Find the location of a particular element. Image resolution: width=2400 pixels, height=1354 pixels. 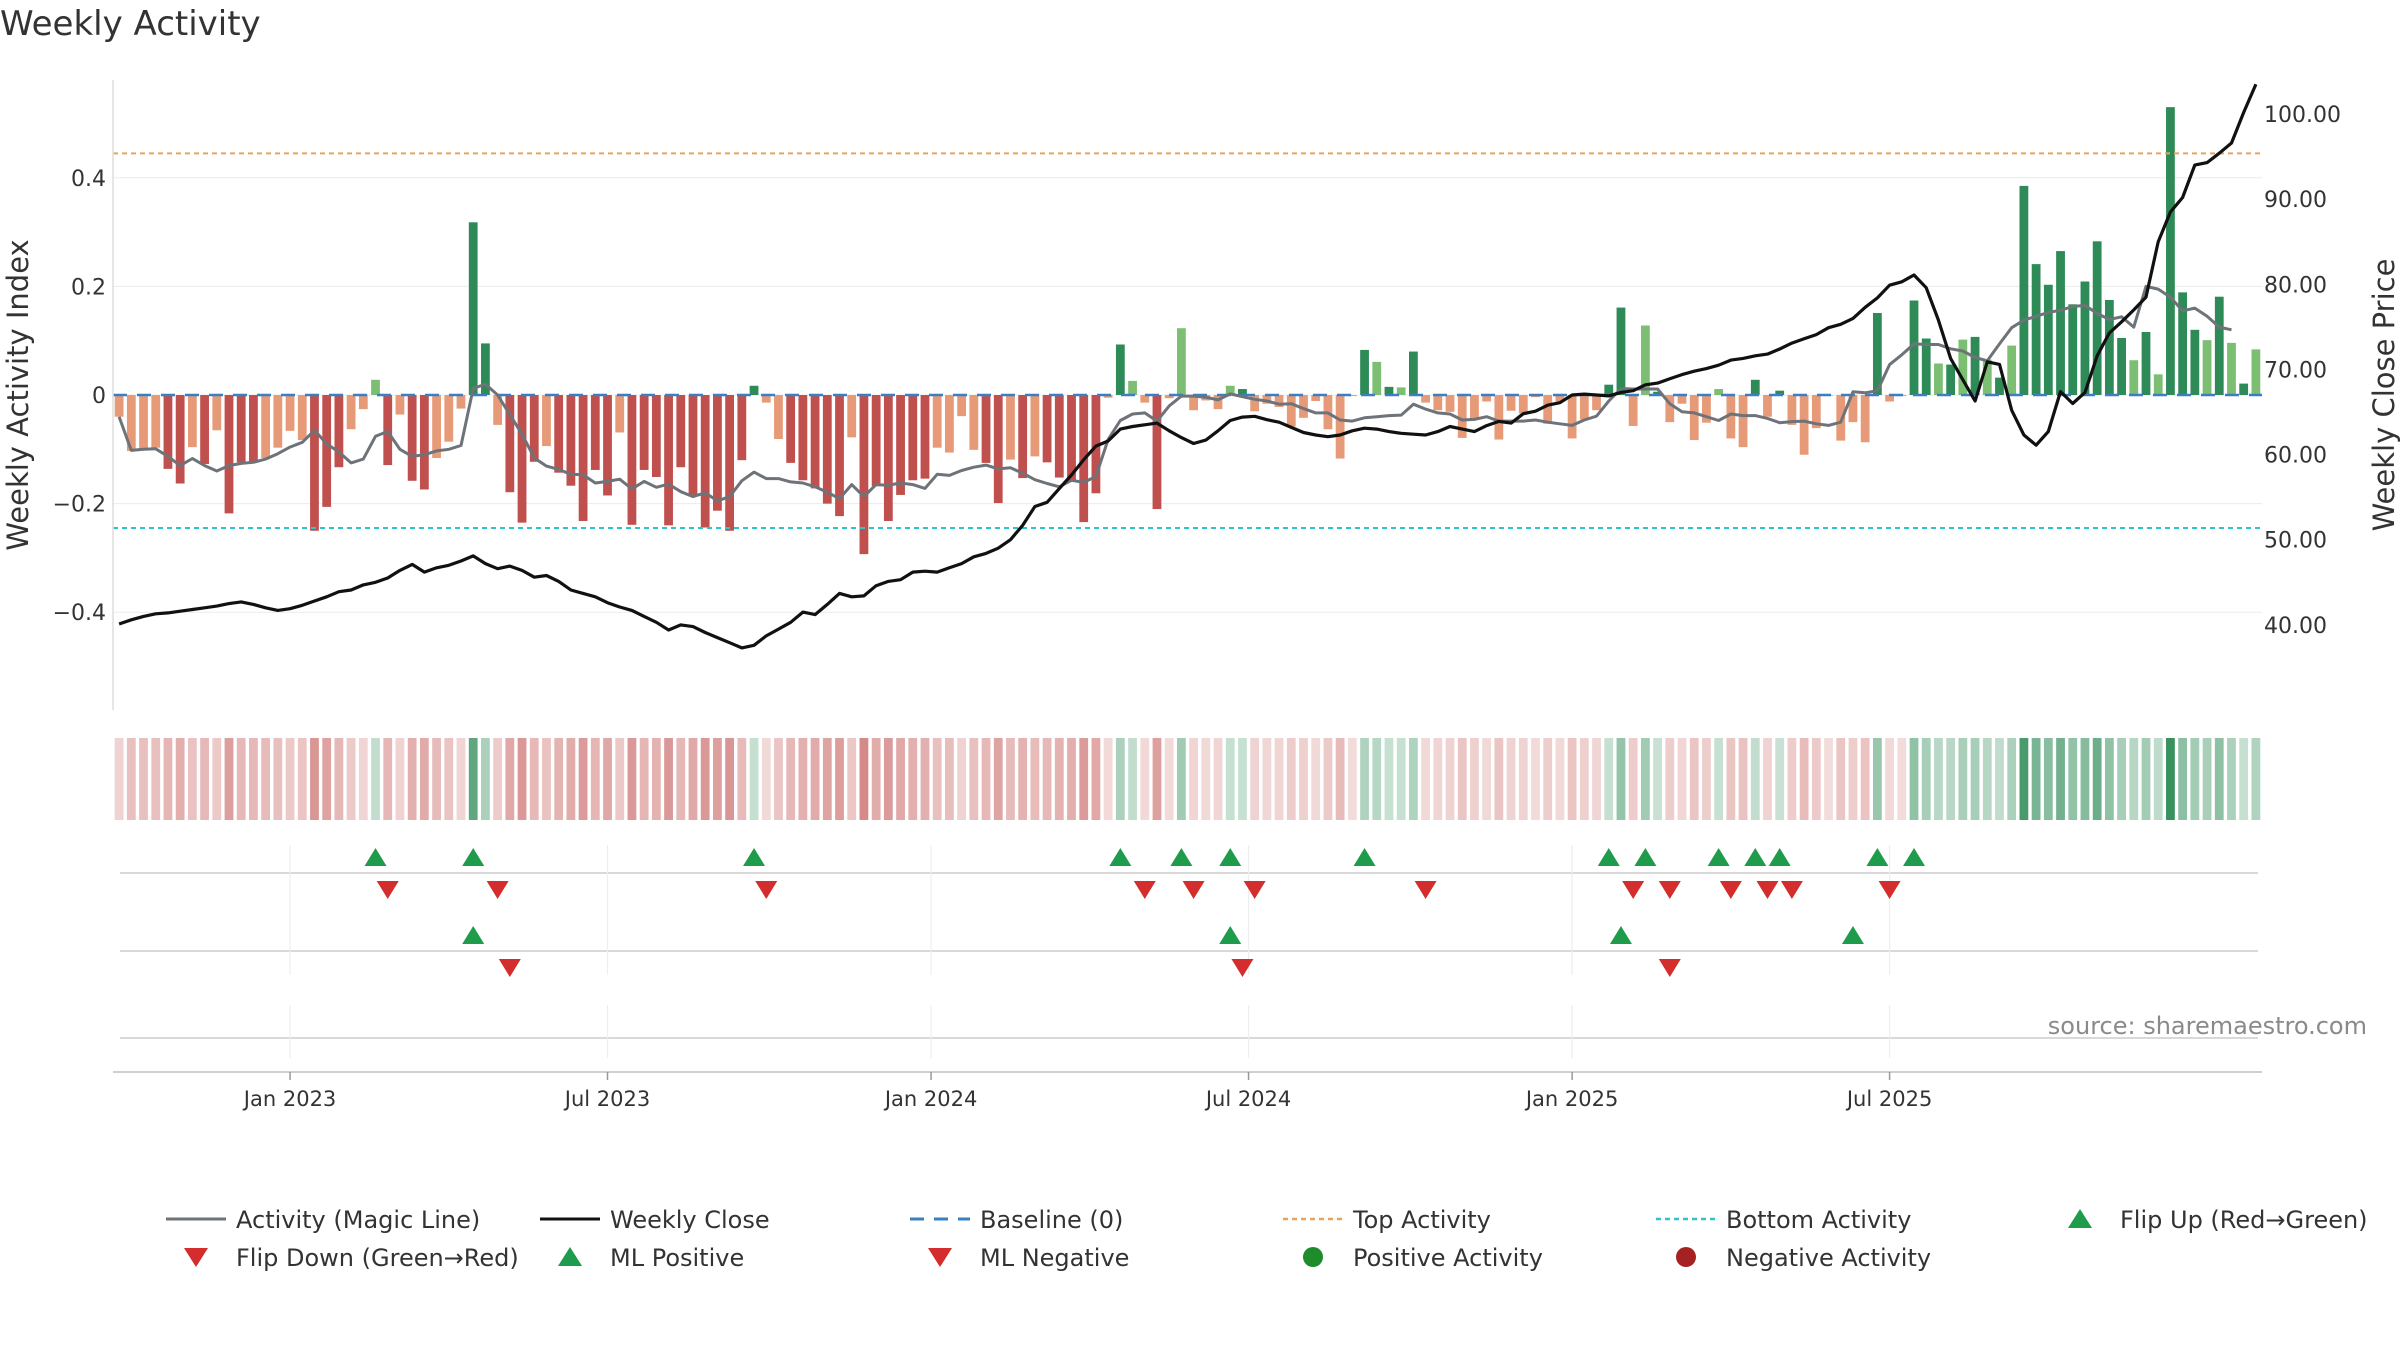

magic-line-series is located at coordinates (1174, 393).